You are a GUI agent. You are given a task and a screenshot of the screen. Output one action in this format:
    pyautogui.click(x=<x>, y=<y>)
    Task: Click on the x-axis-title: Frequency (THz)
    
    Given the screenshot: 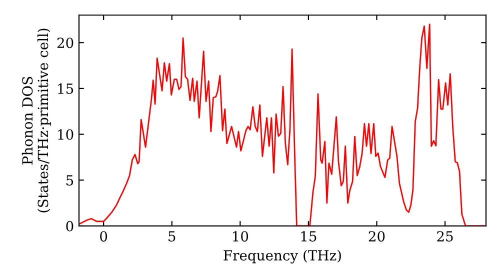 What is the action you would take?
    pyautogui.click(x=282, y=257)
    